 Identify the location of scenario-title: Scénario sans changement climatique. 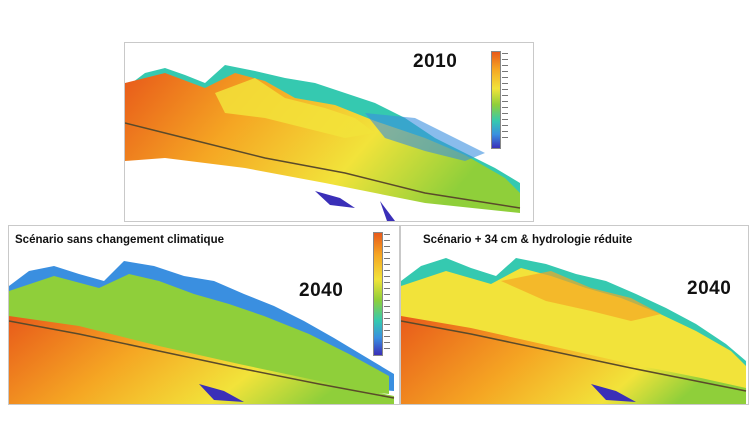
(119, 240).